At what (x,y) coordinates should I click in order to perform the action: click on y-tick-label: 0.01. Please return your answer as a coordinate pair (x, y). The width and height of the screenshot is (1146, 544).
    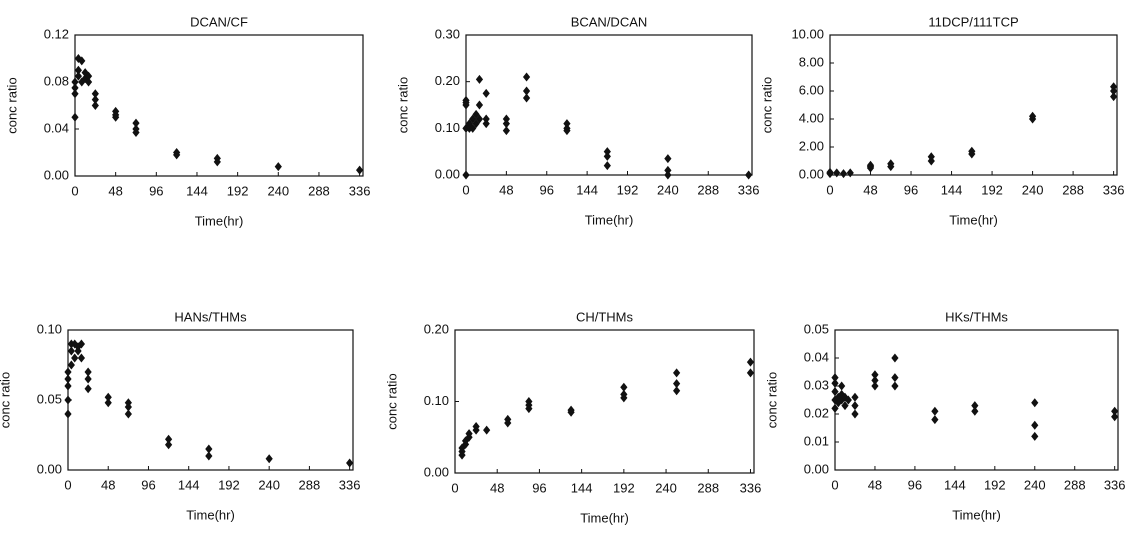
    Looking at the image, I should click on (816, 440).